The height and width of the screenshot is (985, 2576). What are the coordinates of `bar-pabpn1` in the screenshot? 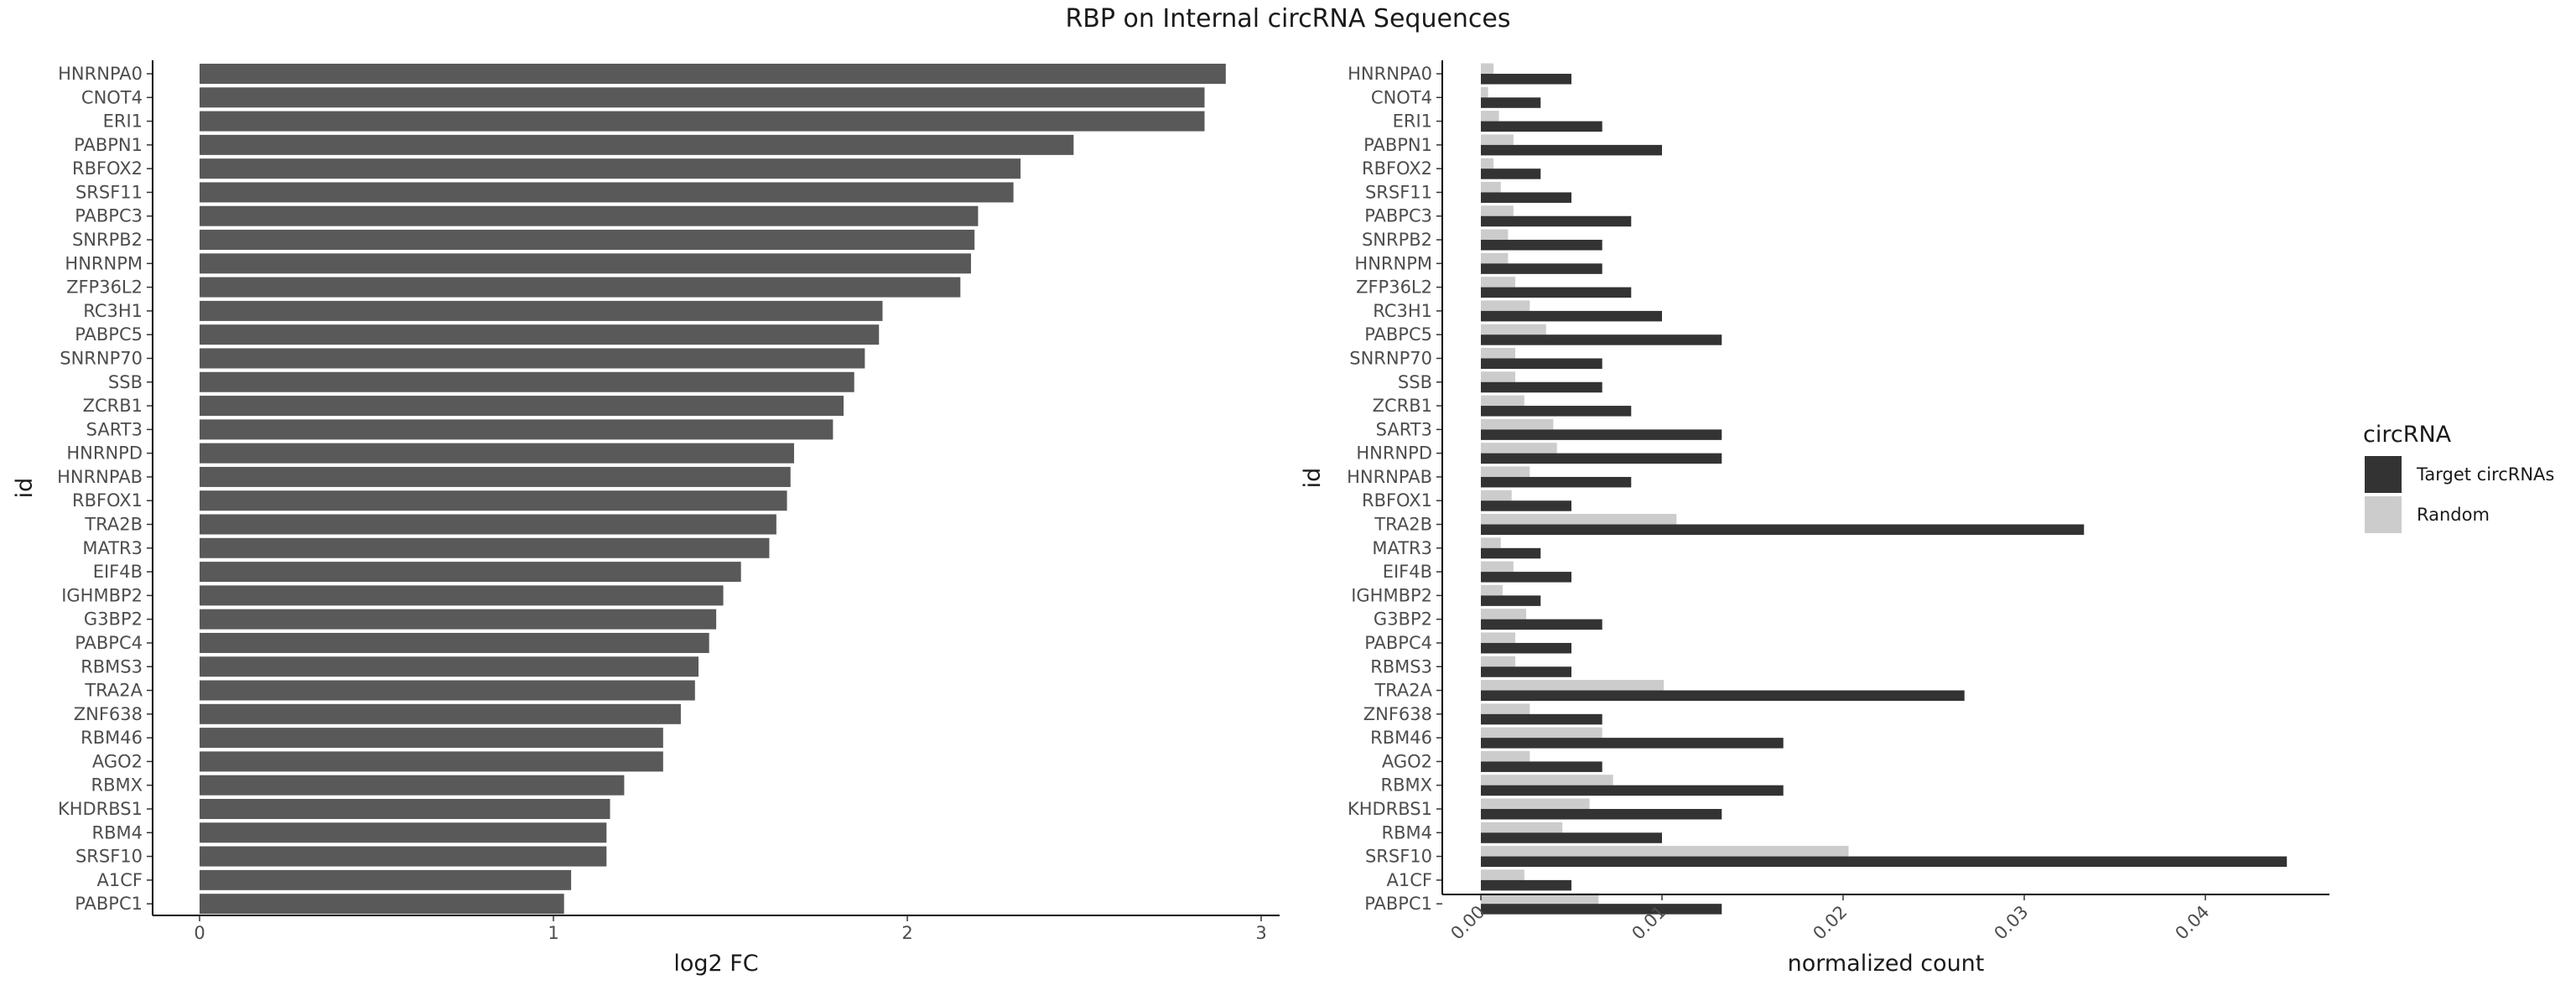 It's located at (637, 144).